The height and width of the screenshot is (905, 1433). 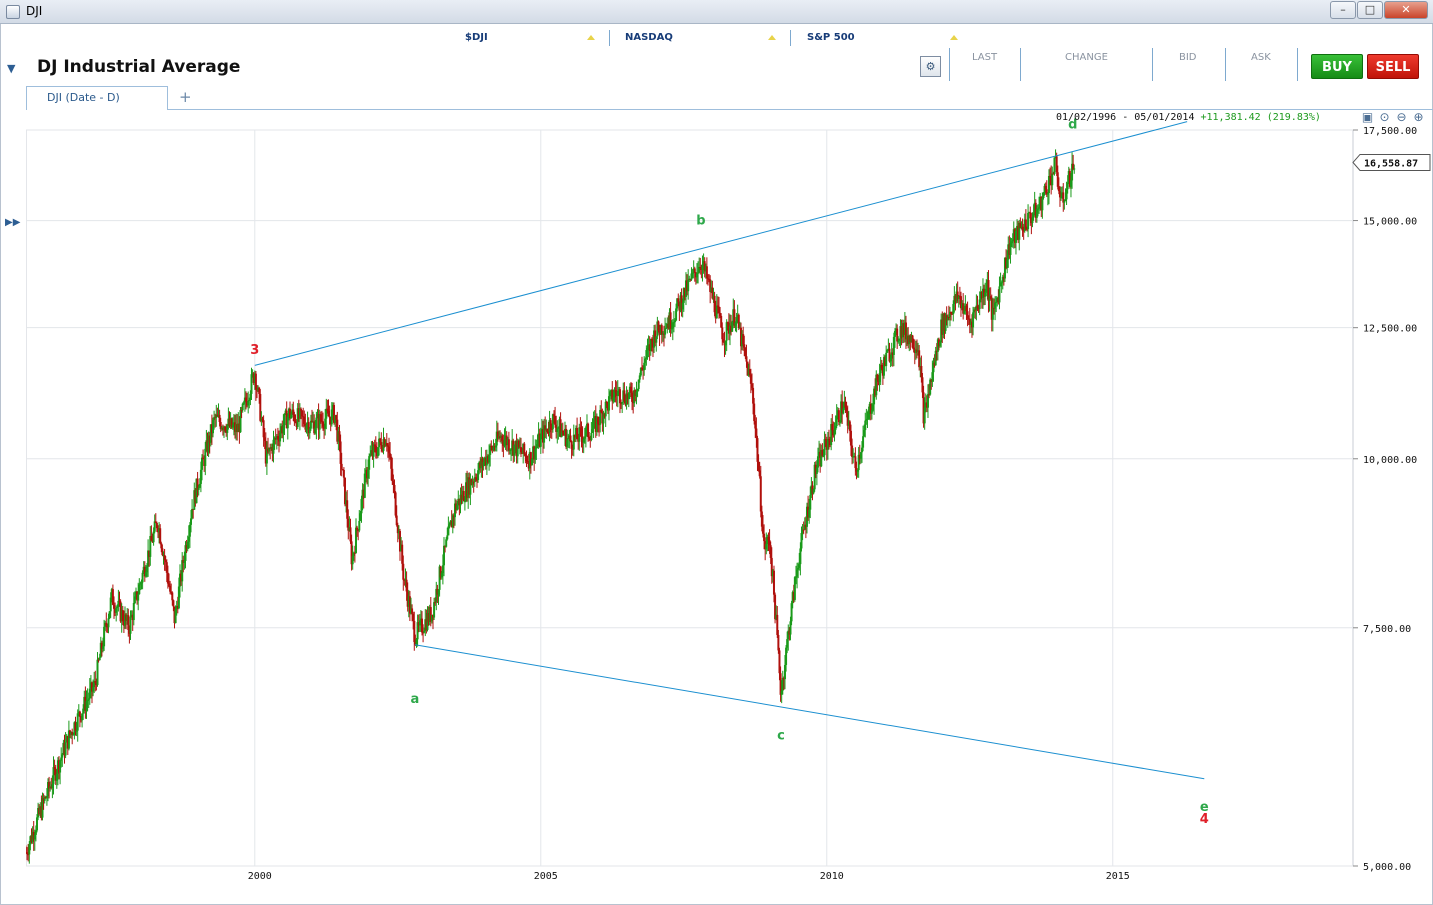 What do you see at coordinates (1188, 57) in the screenshot?
I see `quote-label-bid: BID` at bounding box center [1188, 57].